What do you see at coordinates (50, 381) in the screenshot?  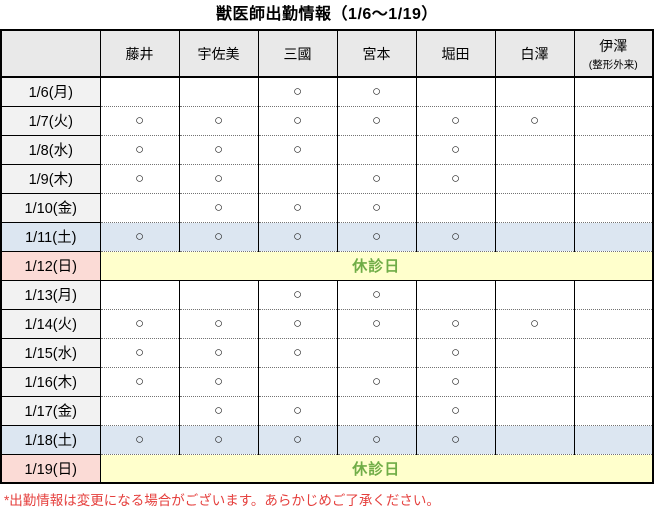 I see `date-cell: 1/16(木)` at bounding box center [50, 381].